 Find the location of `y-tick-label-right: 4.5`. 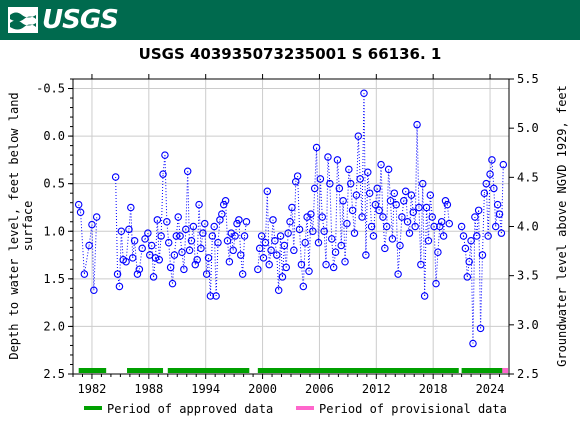

y-tick-label-right: 4.5 is located at coordinates (528, 177).